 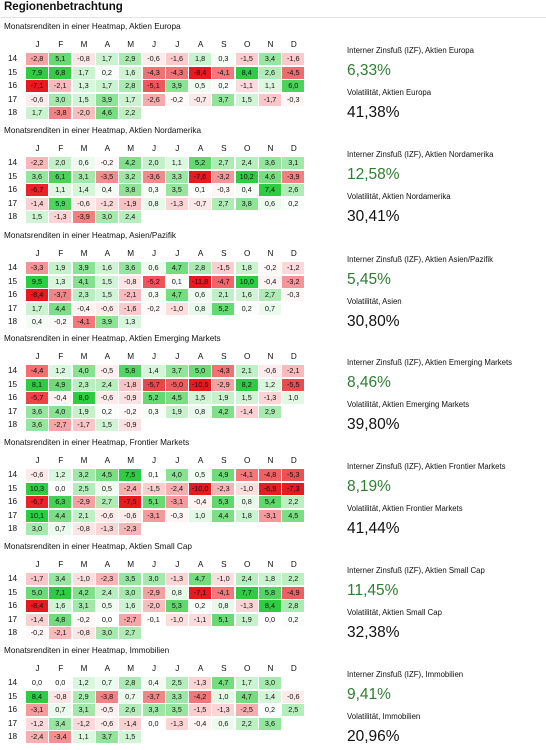 What do you see at coordinates (270, 475) in the screenshot?
I see `heatmap-cell: -4,8` at bounding box center [270, 475].